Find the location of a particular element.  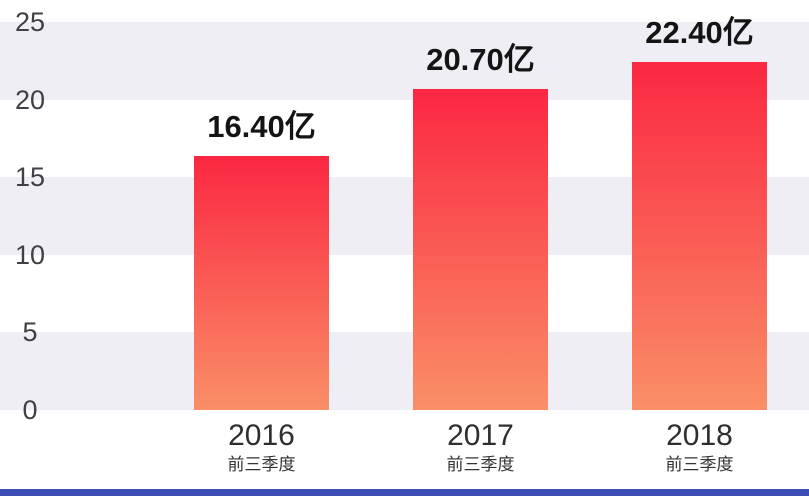

x-axis-year-label: 2017 is located at coordinates (480, 435).